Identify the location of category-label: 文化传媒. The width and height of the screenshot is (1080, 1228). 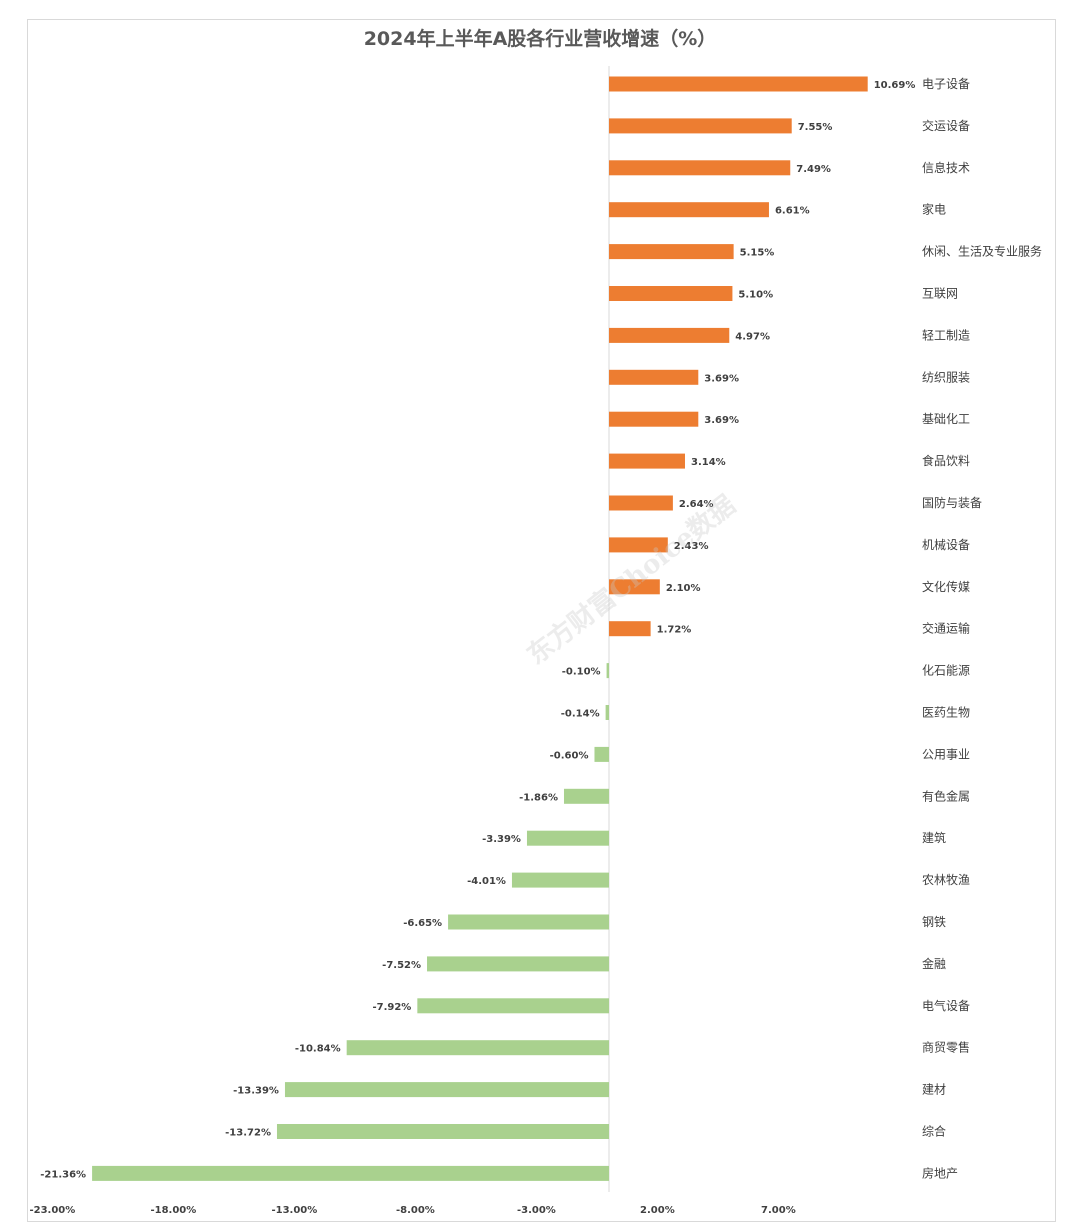
(946, 586).